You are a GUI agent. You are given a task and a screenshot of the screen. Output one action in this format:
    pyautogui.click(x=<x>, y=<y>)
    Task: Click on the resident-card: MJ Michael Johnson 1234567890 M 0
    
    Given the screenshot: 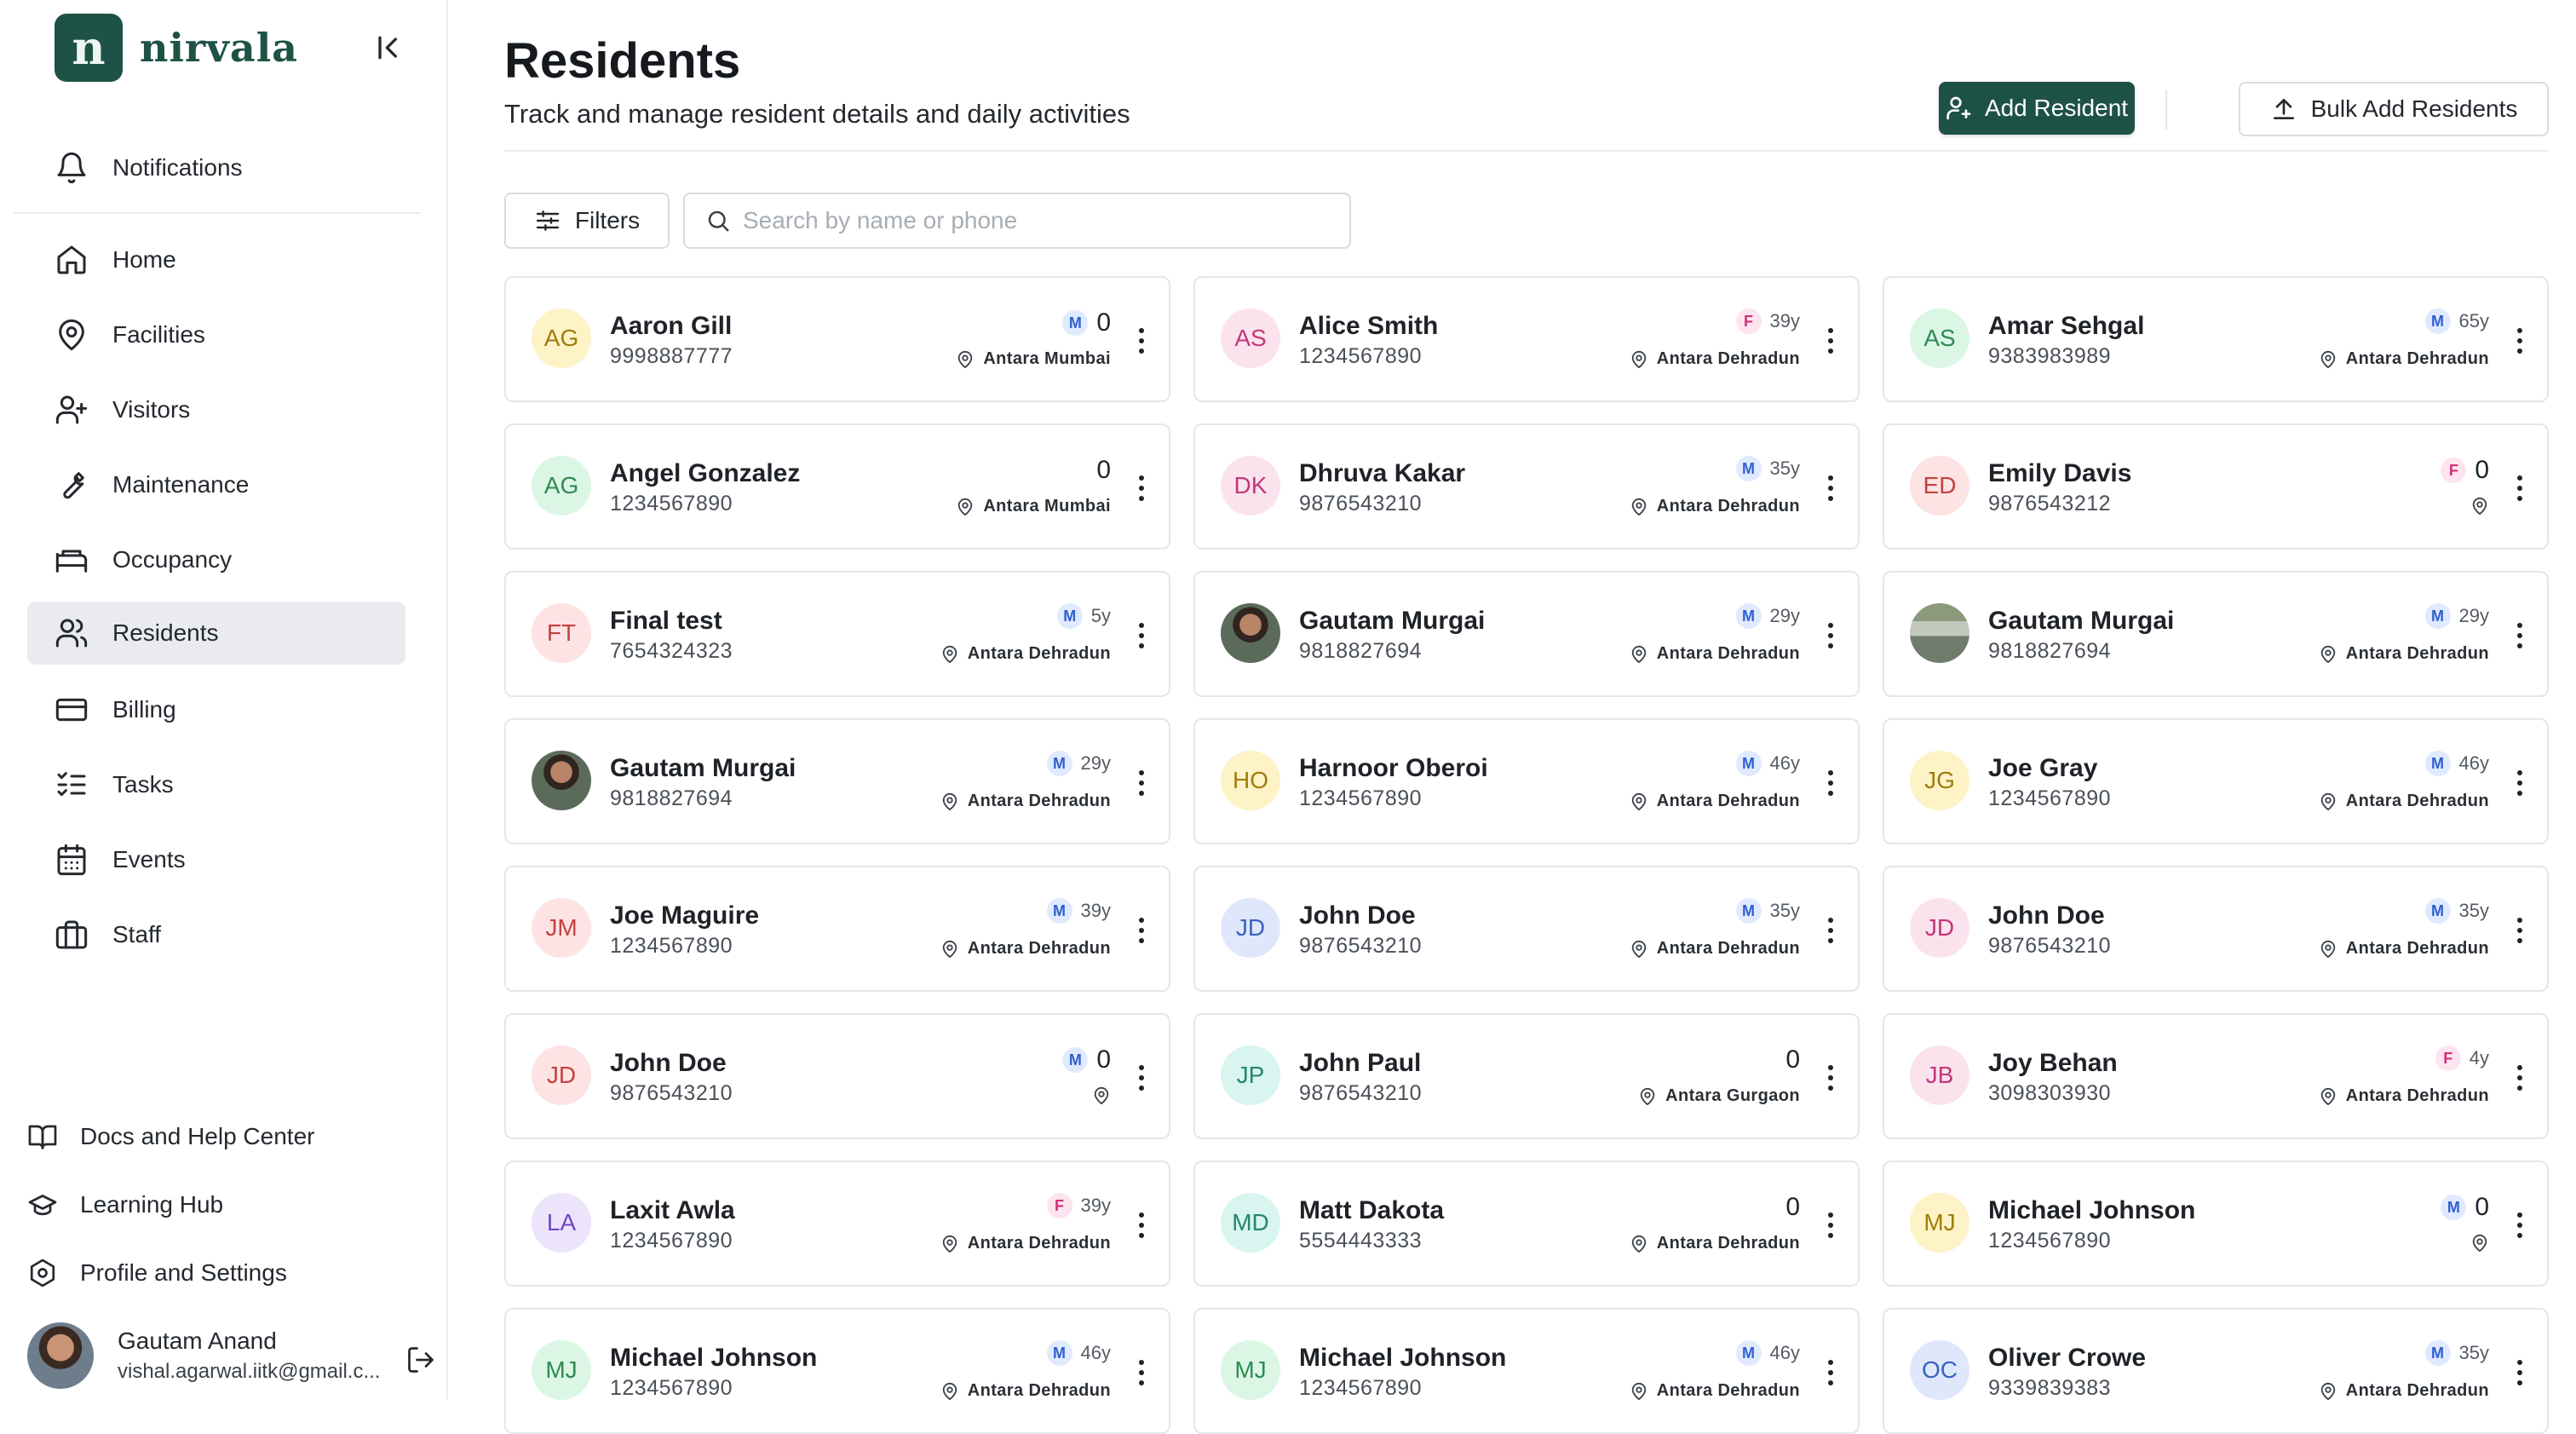 What is the action you would take?
    pyautogui.click(x=2216, y=1223)
    